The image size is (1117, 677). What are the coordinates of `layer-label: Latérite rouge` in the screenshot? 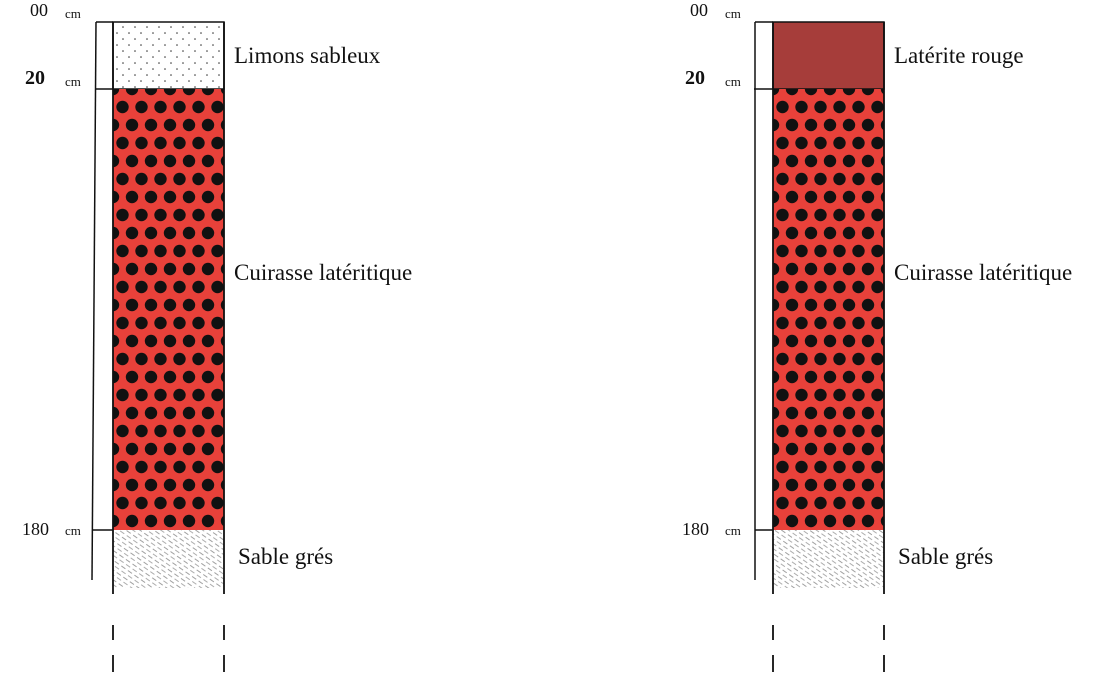 It's located at (959, 55).